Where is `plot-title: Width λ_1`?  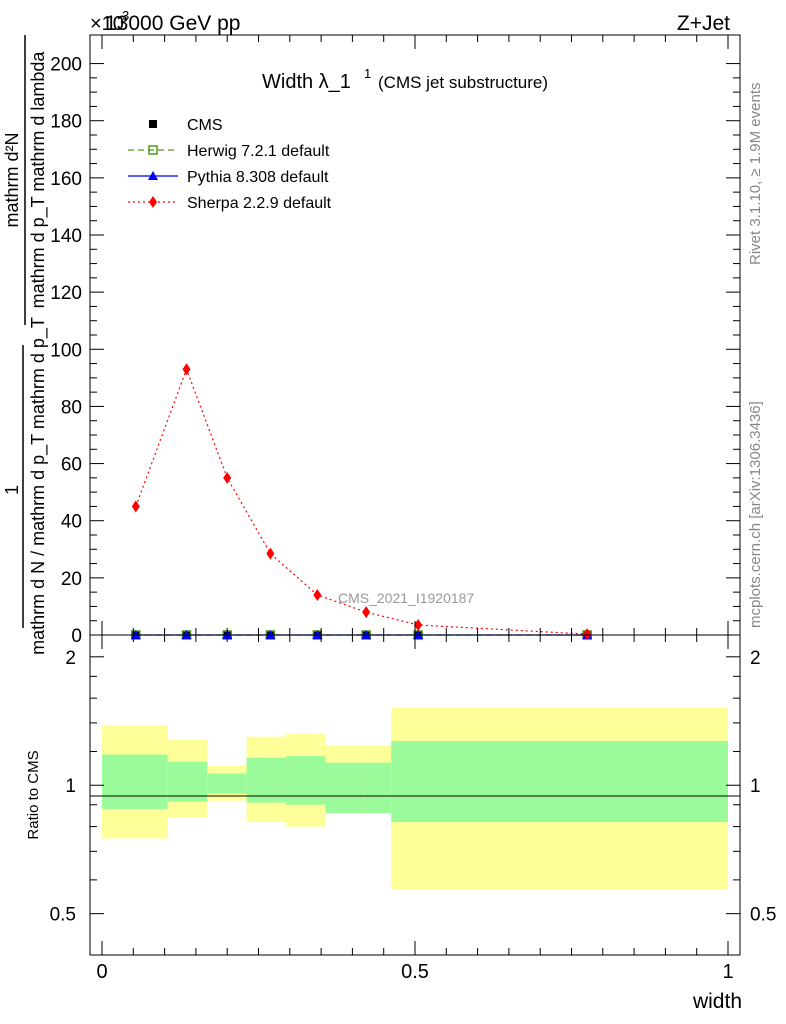
plot-title: Width λ_1 is located at coordinates (306, 82).